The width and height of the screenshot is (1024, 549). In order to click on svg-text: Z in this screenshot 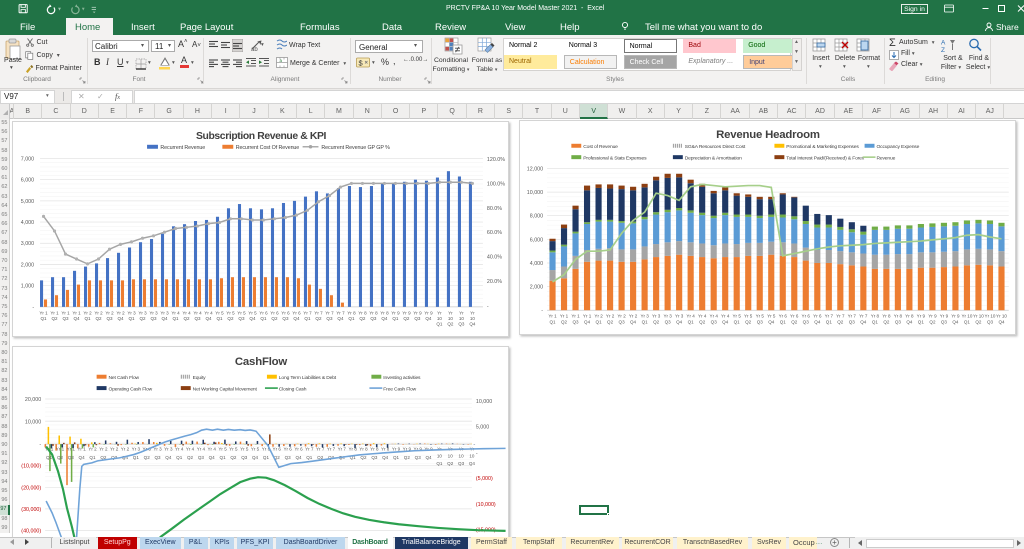, I will do `click(943, 50)`.